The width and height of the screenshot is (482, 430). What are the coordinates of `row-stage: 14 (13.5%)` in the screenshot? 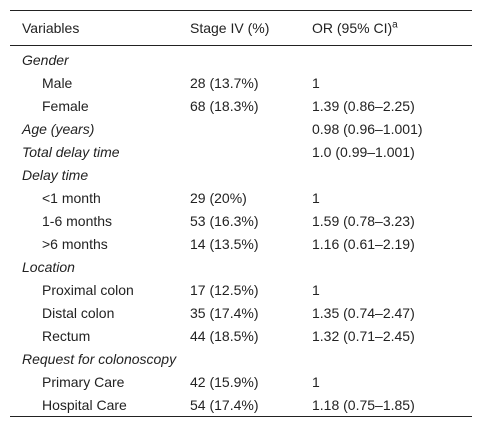 It's located at (224, 243).